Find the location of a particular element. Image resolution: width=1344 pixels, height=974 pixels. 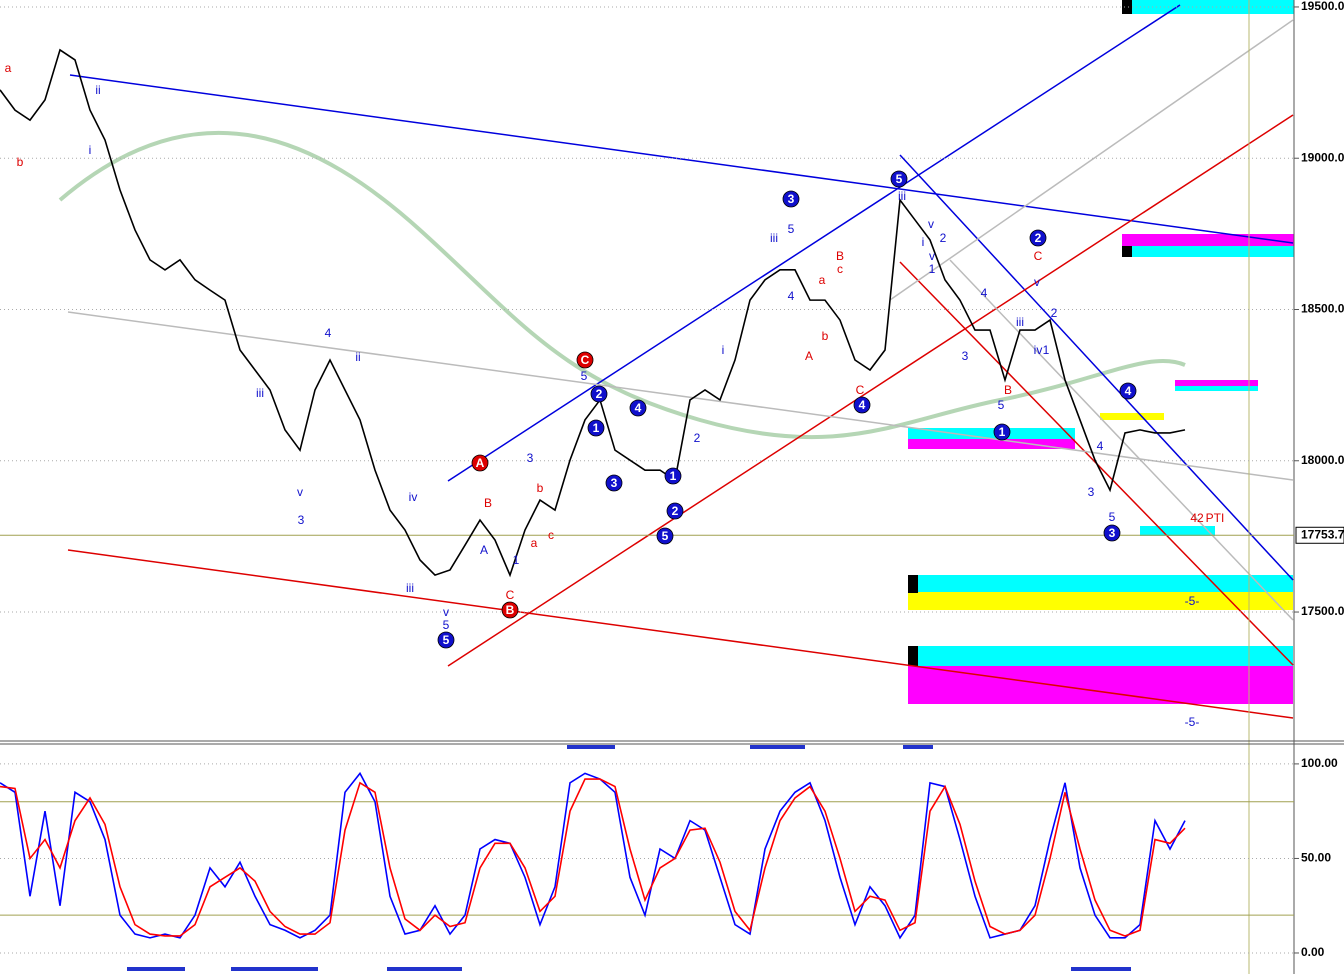

price-label-box is located at coordinates (1319, 535).